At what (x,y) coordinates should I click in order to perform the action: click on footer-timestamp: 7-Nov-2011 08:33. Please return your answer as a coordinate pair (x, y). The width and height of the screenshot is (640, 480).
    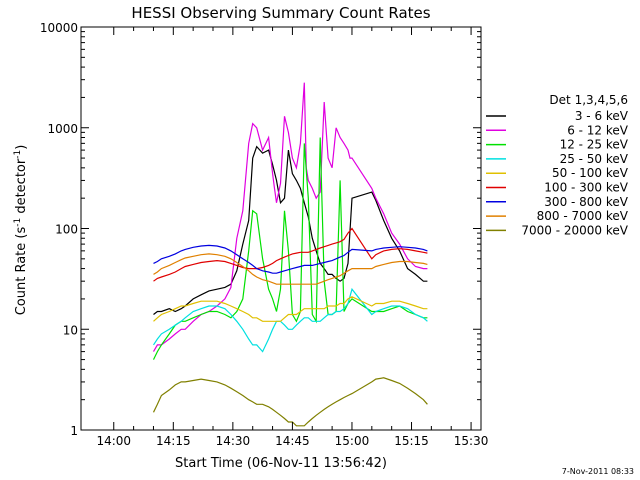
    Looking at the image, I should click on (598, 471).